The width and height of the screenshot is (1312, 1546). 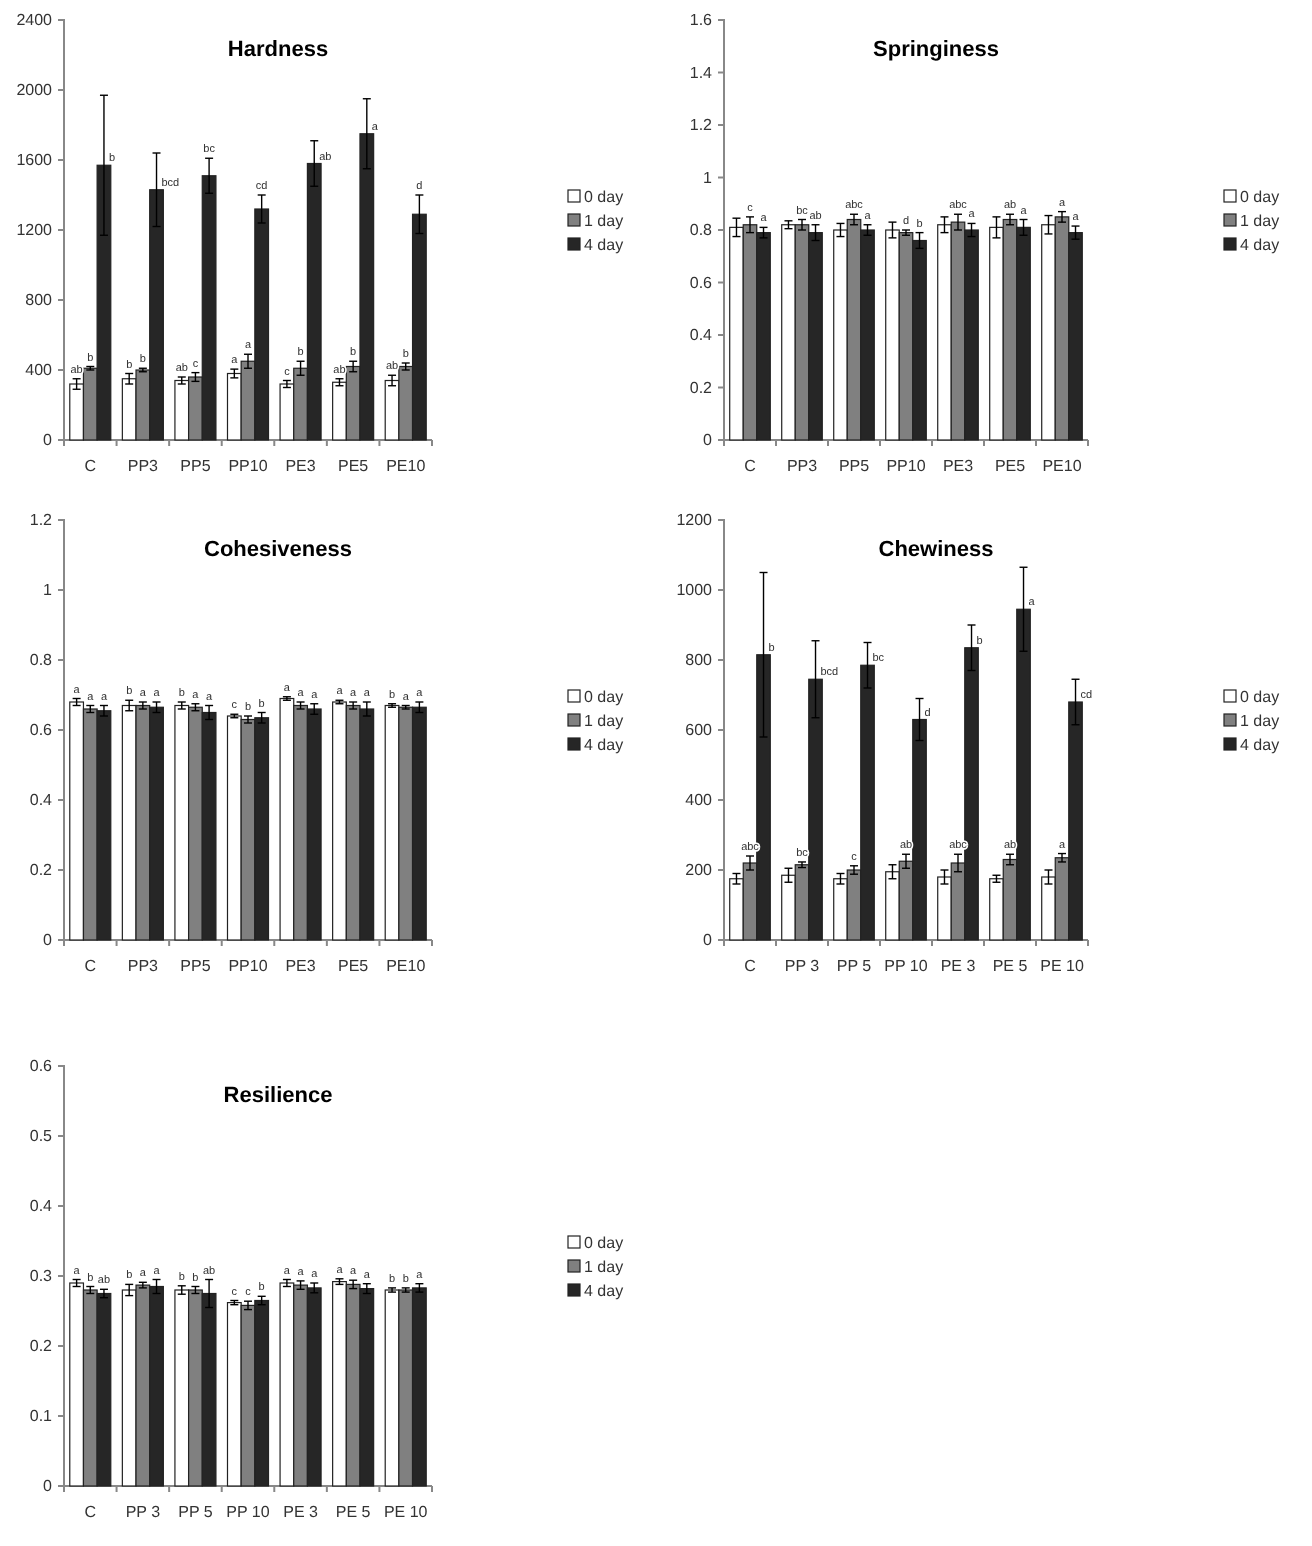 What do you see at coordinates (278, 550) in the screenshot?
I see `text: Cohesiveness` at bounding box center [278, 550].